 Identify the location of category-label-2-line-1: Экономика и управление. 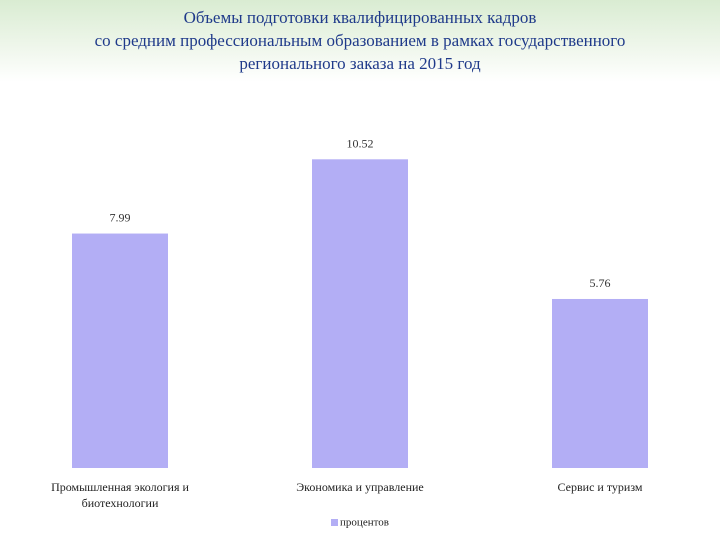
(360, 487).